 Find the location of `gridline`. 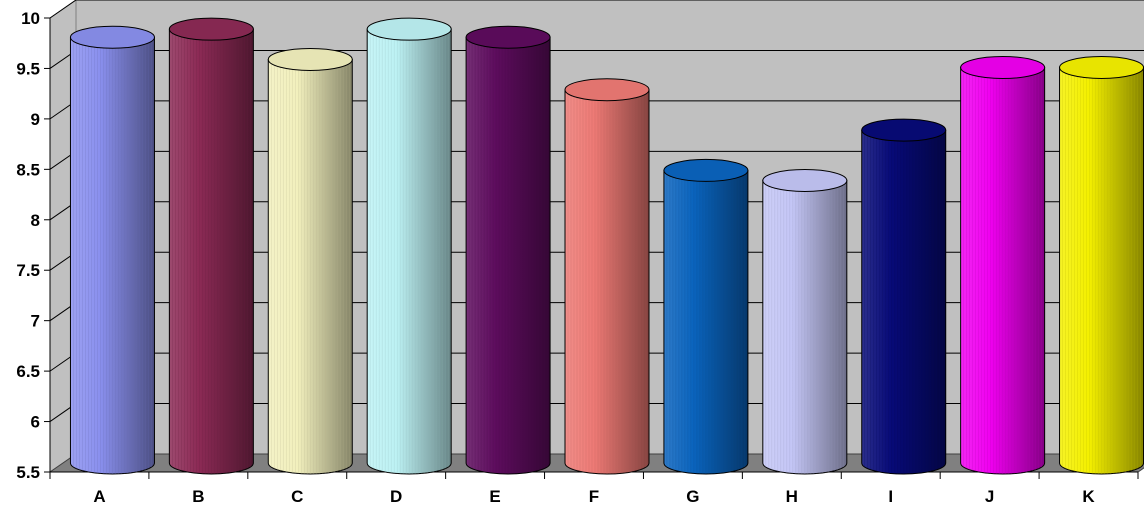

gridline is located at coordinates (596, 9).